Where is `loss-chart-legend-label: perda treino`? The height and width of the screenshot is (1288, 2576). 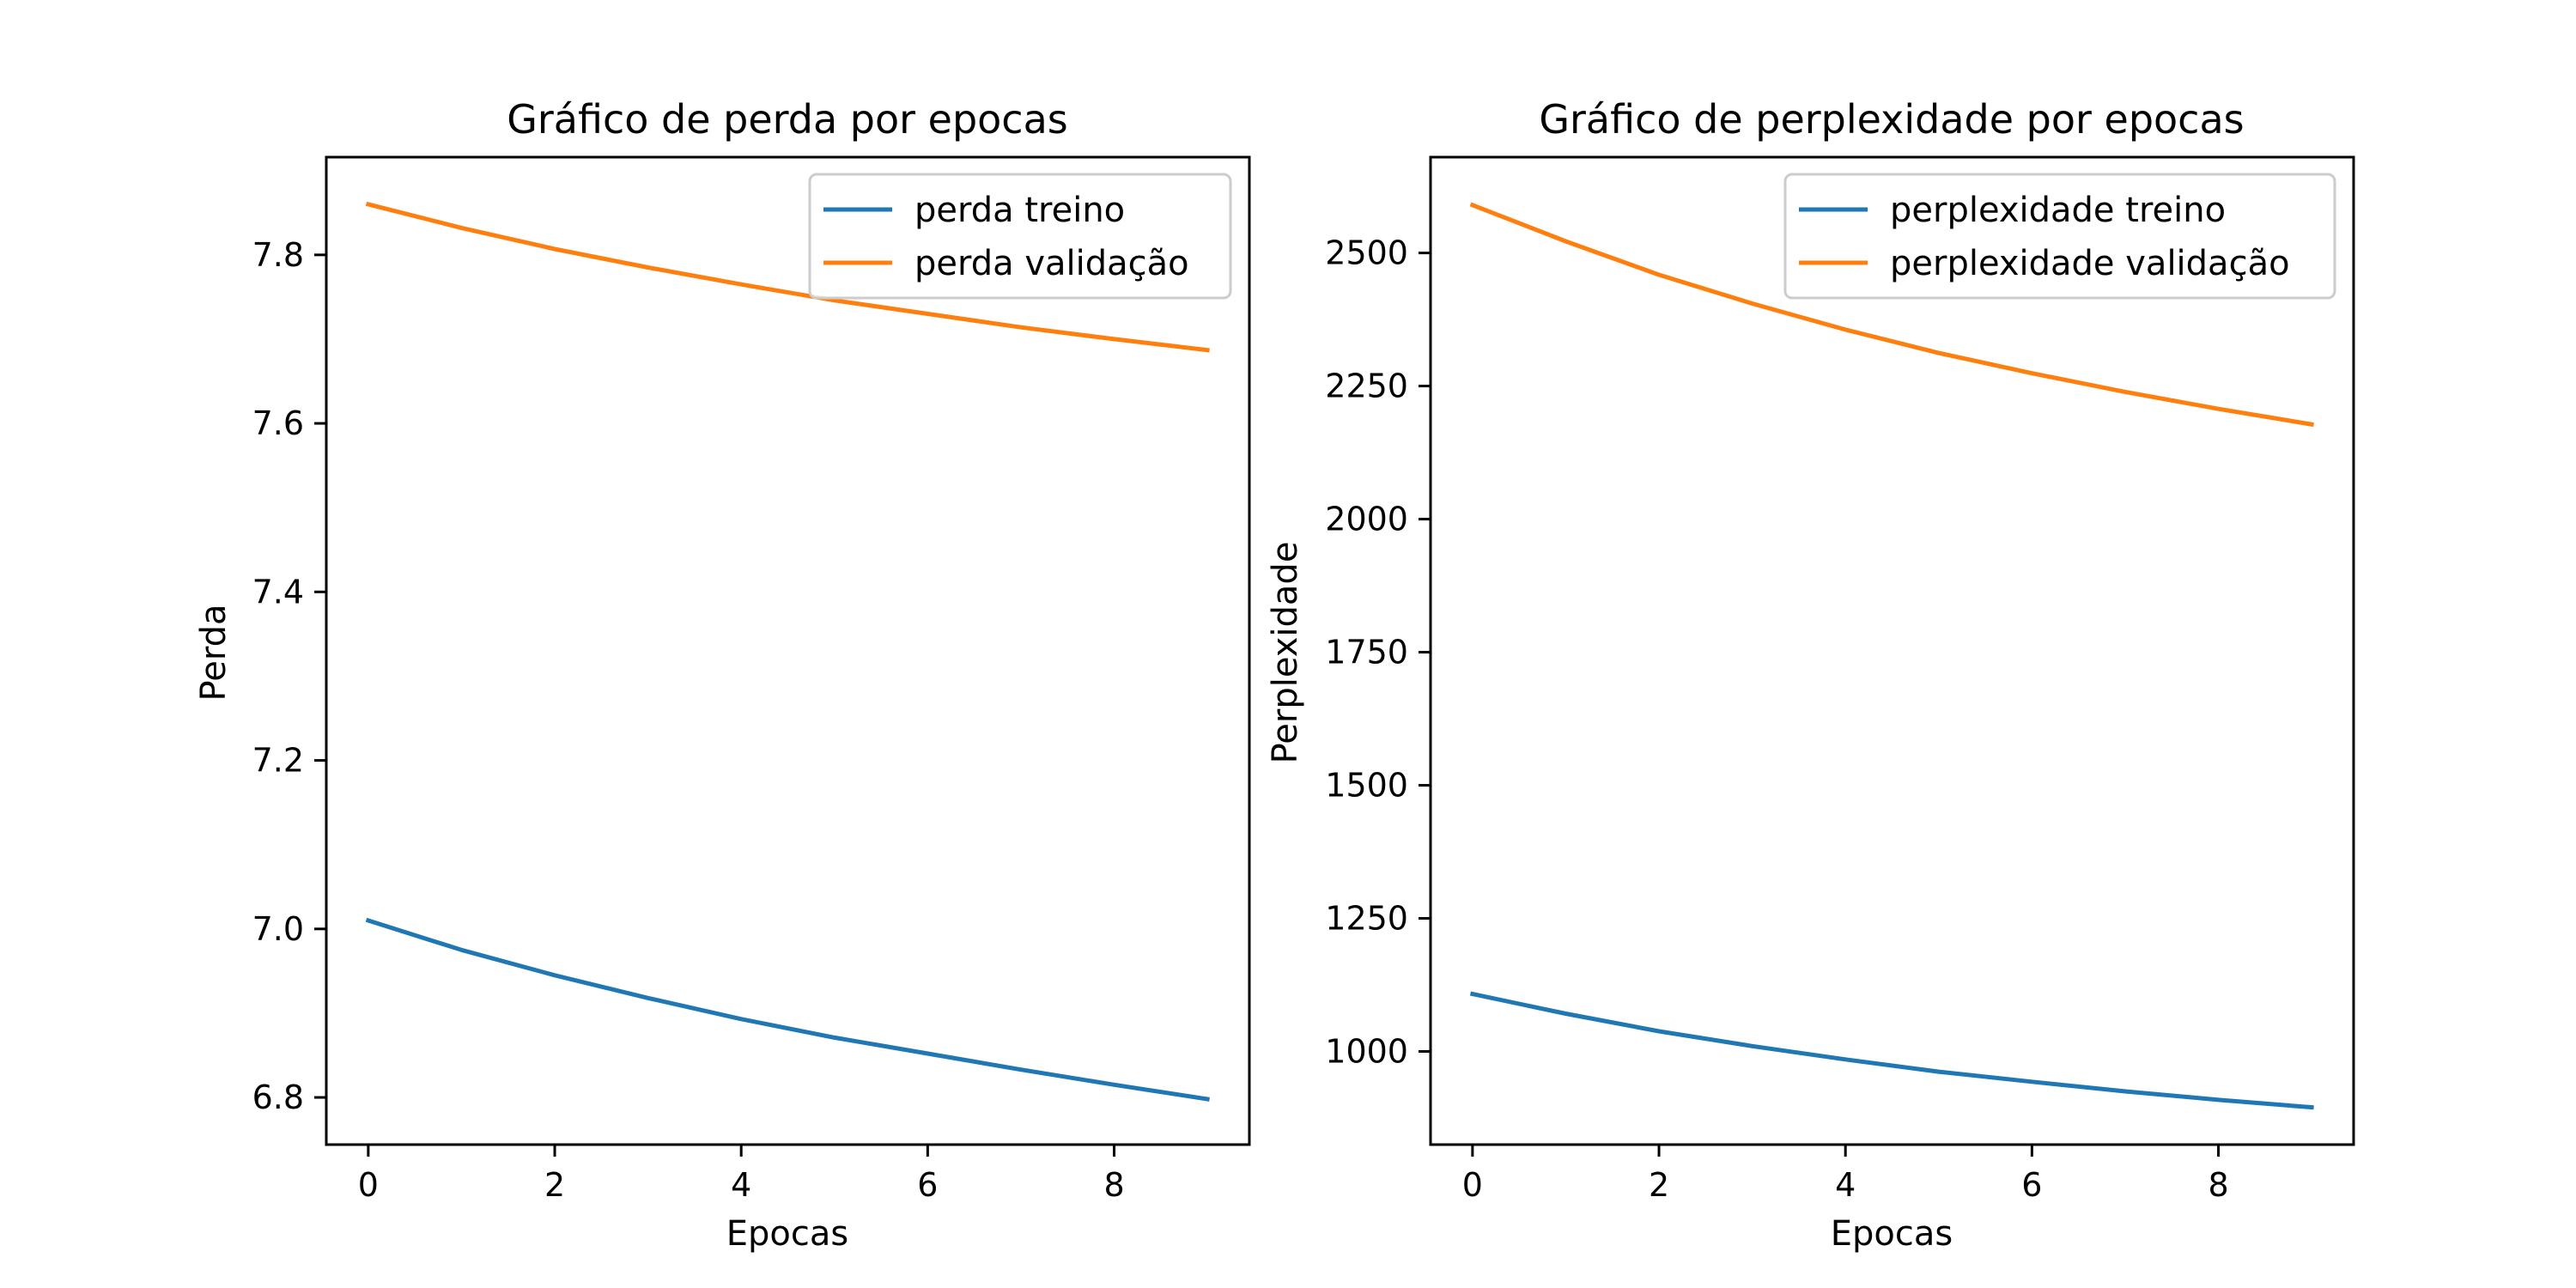
loss-chart-legend-label: perda treino is located at coordinates (1020, 210).